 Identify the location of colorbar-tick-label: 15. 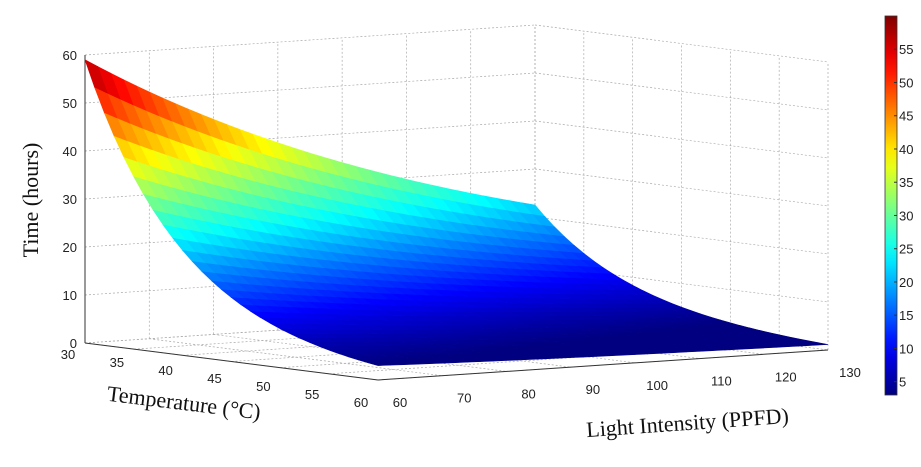
(906, 315).